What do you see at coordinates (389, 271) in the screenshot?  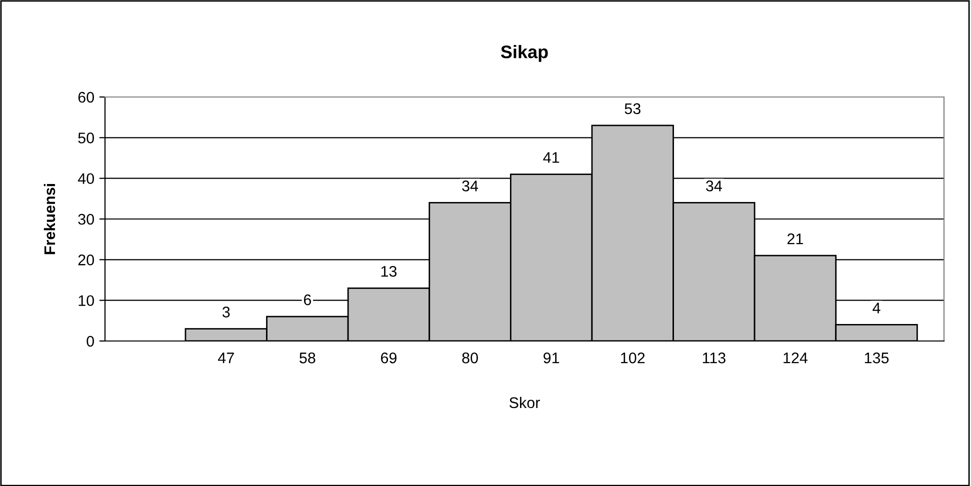 I see `data-label: 13` at bounding box center [389, 271].